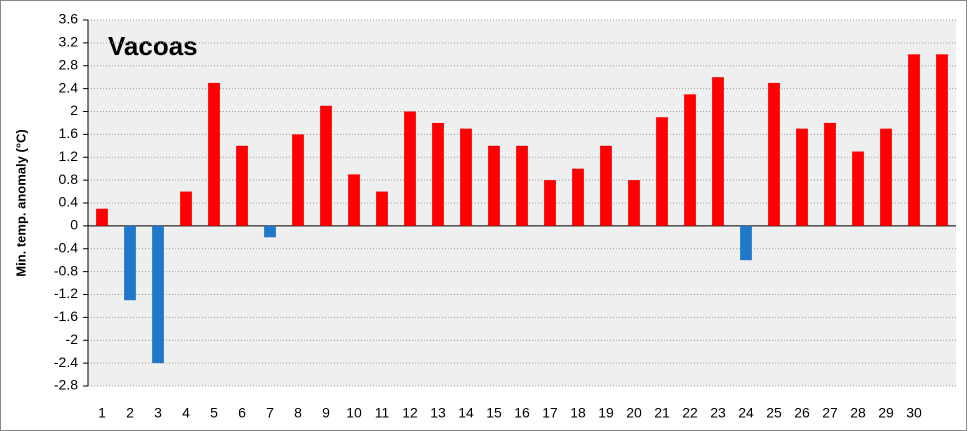 This screenshot has height=431, width=968. I want to click on x-tick-label: 16, so click(522, 413).